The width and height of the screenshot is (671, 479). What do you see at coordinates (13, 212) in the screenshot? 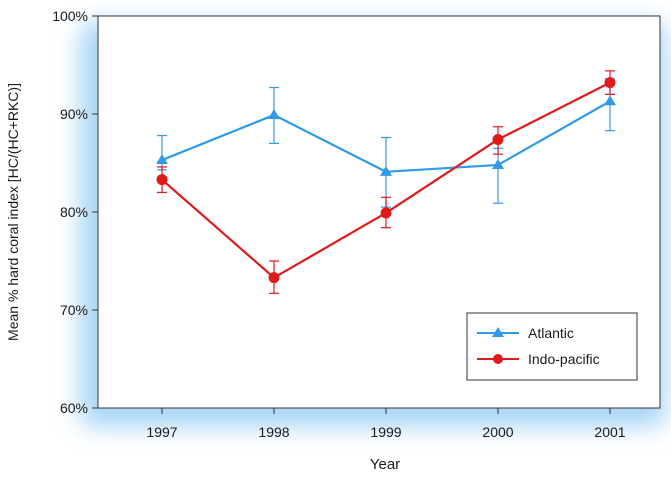
I see `y-axis-title: Mean % hard coral index [HC/(HC+RKC)]` at bounding box center [13, 212].